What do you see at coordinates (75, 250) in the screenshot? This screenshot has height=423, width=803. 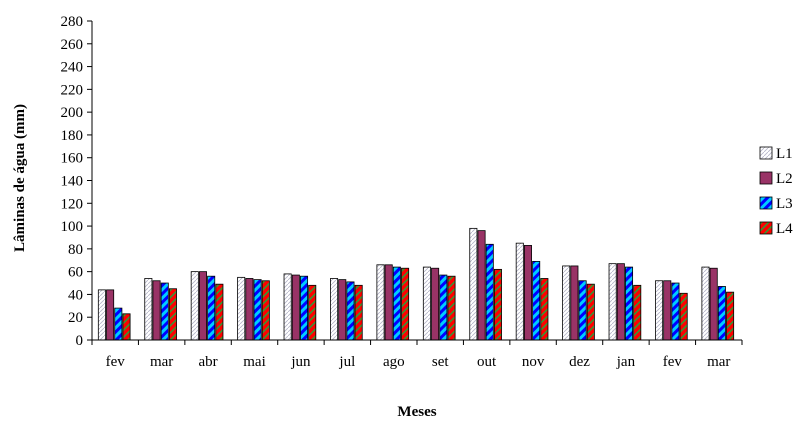 I see `y-tick-label: 80` at bounding box center [75, 250].